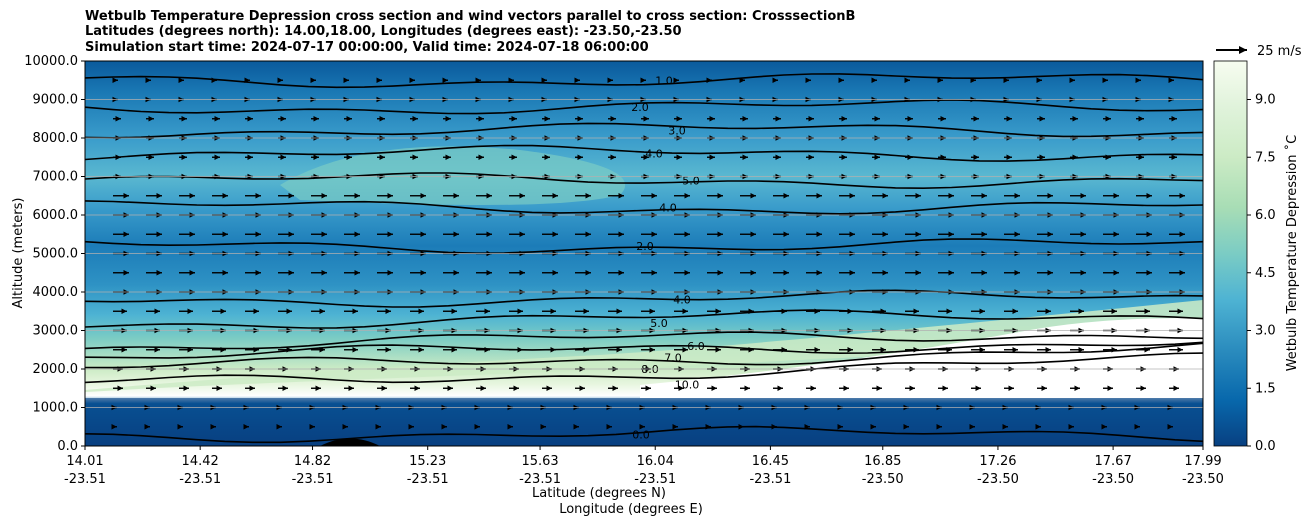 Image resolution: width=1312 pixels, height=526 pixels. Describe the element at coordinates (56, 177) in the screenshot. I see `y-tick-label: 7000.0` at that location.